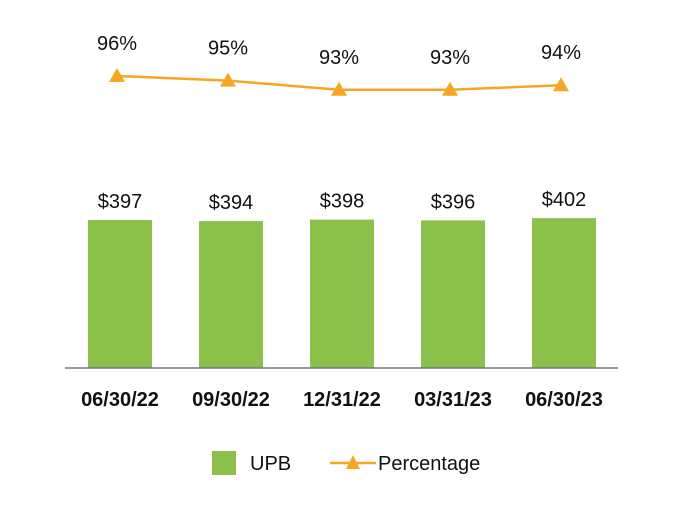 Image resolution: width=682 pixels, height=530 pixels. Describe the element at coordinates (564, 400) in the screenshot. I see `x-tick-label-4: 06/30/23` at that location.